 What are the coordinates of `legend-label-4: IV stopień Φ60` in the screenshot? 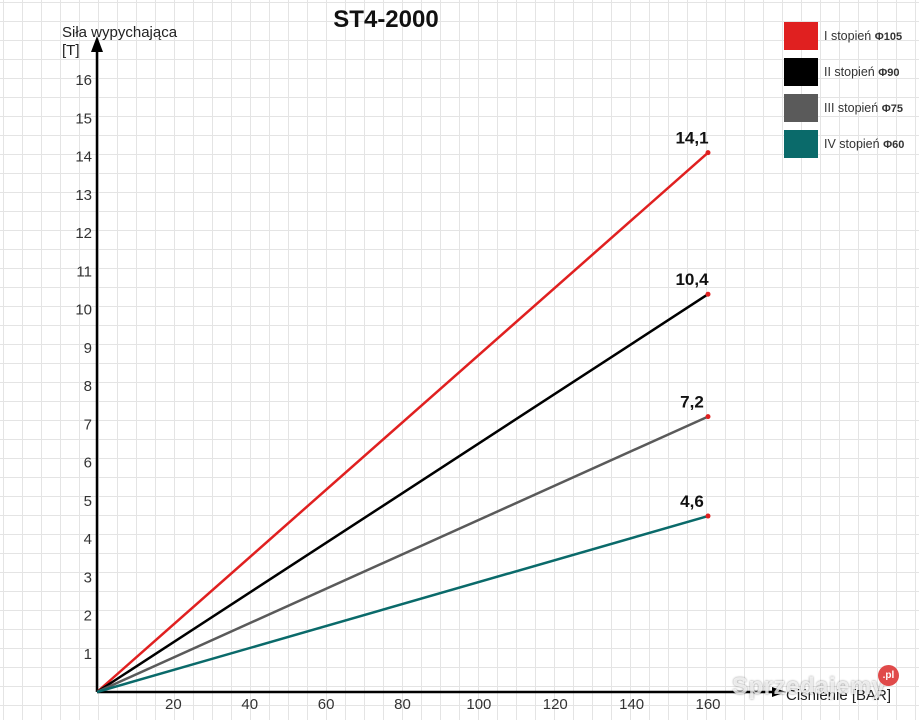 It's located at (864, 144).